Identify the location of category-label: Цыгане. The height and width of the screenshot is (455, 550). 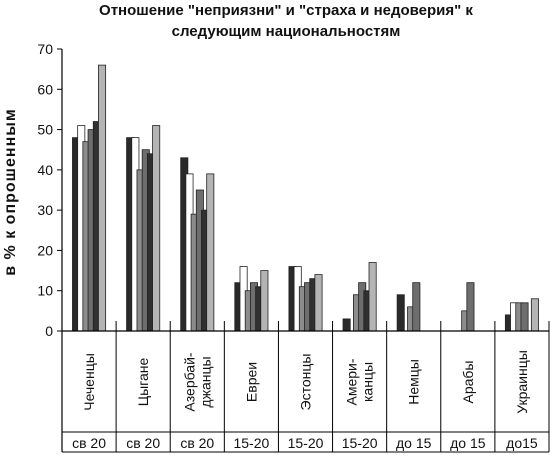
(143, 382).